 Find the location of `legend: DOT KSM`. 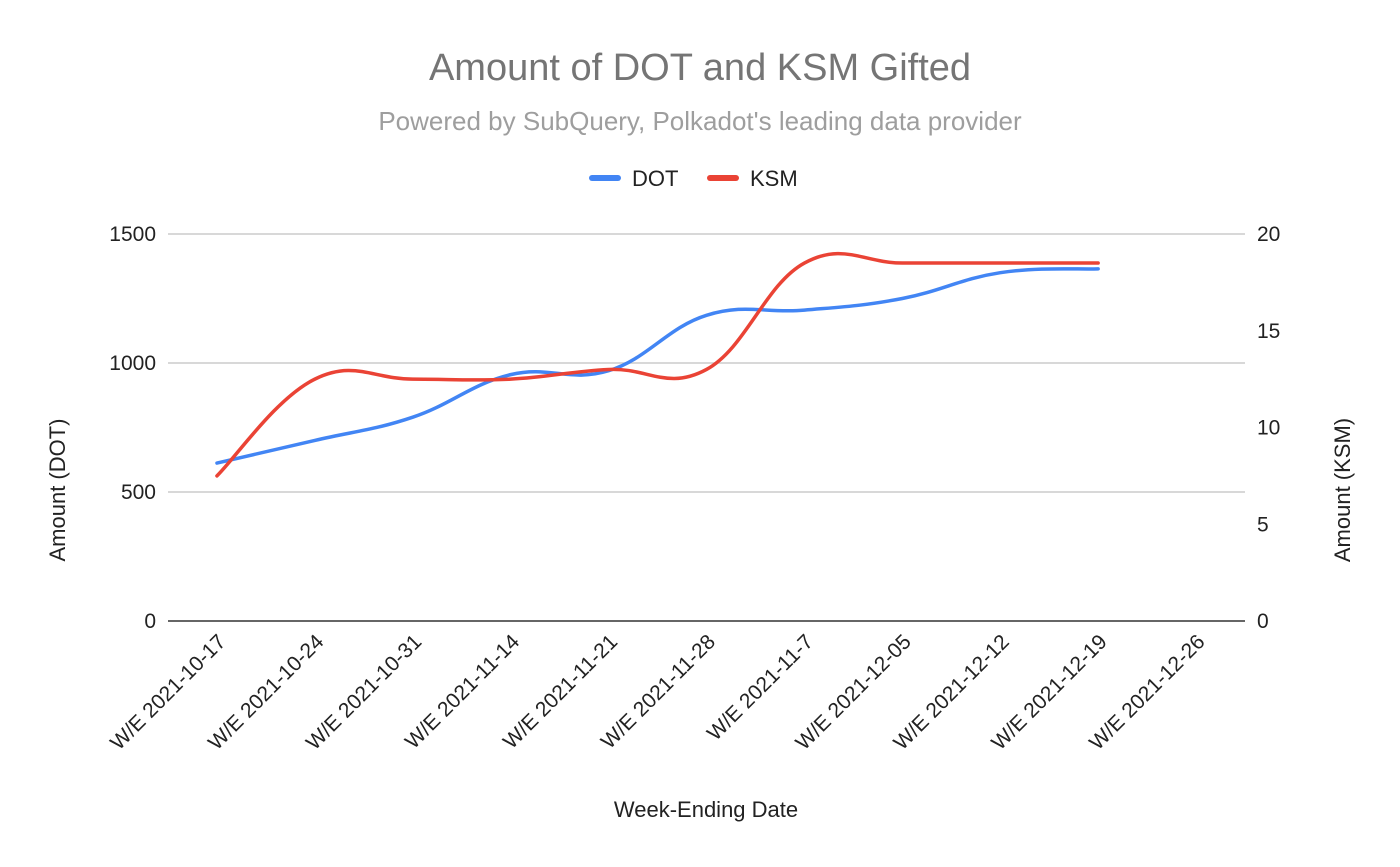

legend: DOT KSM is located at coordinates (693, 178).